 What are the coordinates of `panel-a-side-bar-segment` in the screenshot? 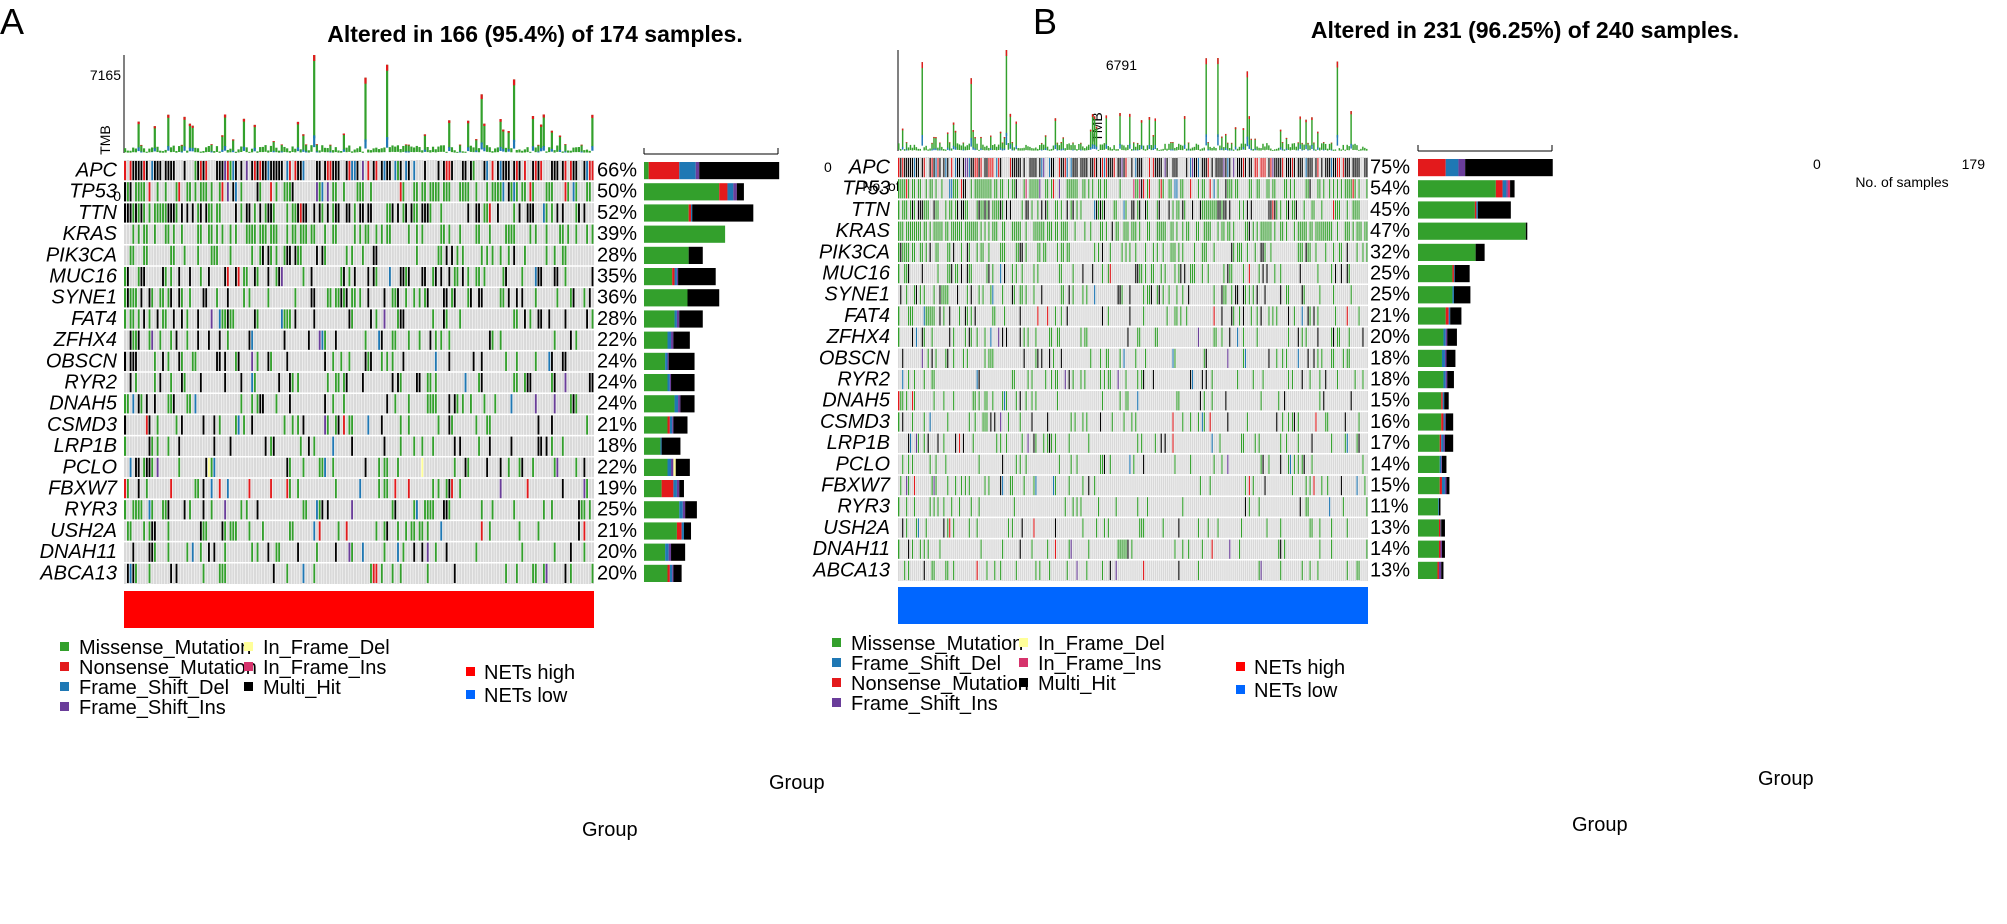 It's located at (677, 573).